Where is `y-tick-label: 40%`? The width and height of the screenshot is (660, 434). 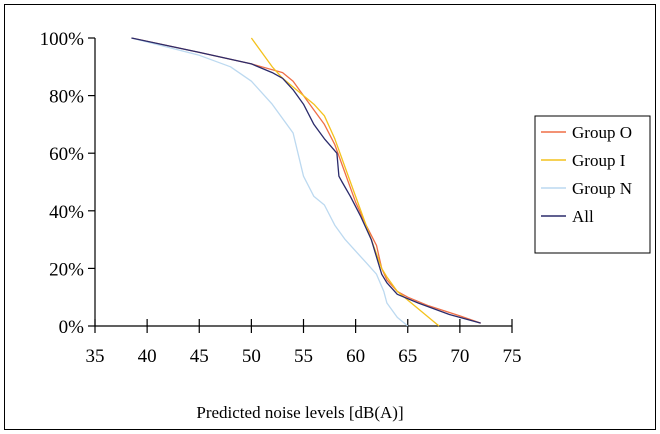
y-tick-label: 40% is located at coordinates (66, 212).